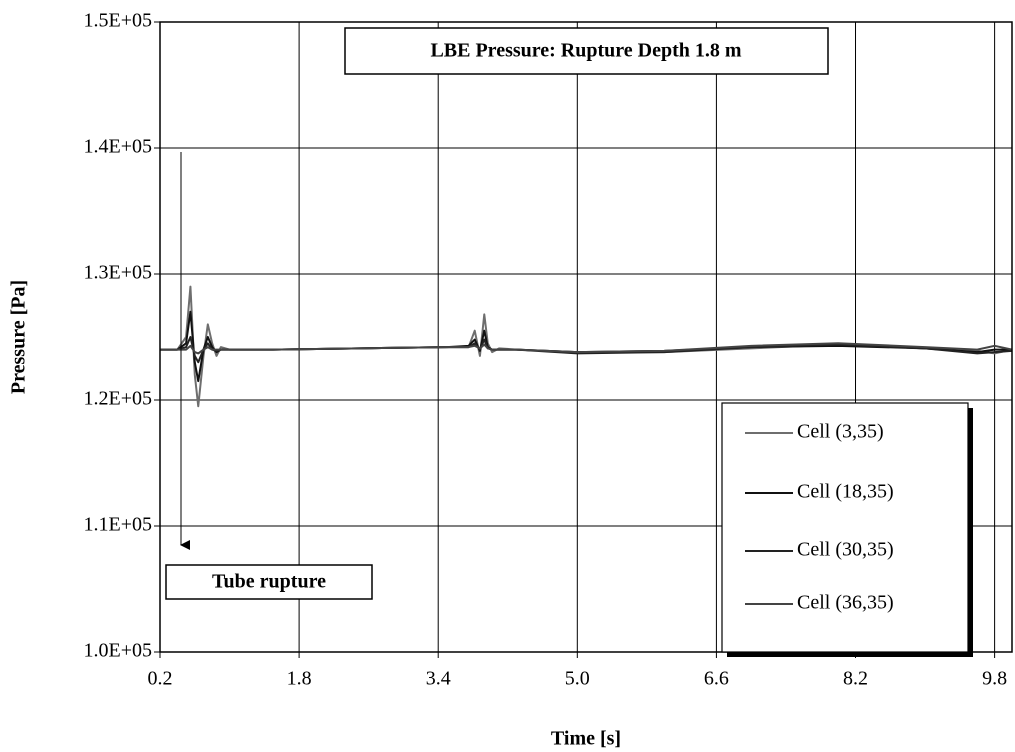 The height and width of the screenshot is (752, 1015). I want to click on series-line, so click(586, 348).